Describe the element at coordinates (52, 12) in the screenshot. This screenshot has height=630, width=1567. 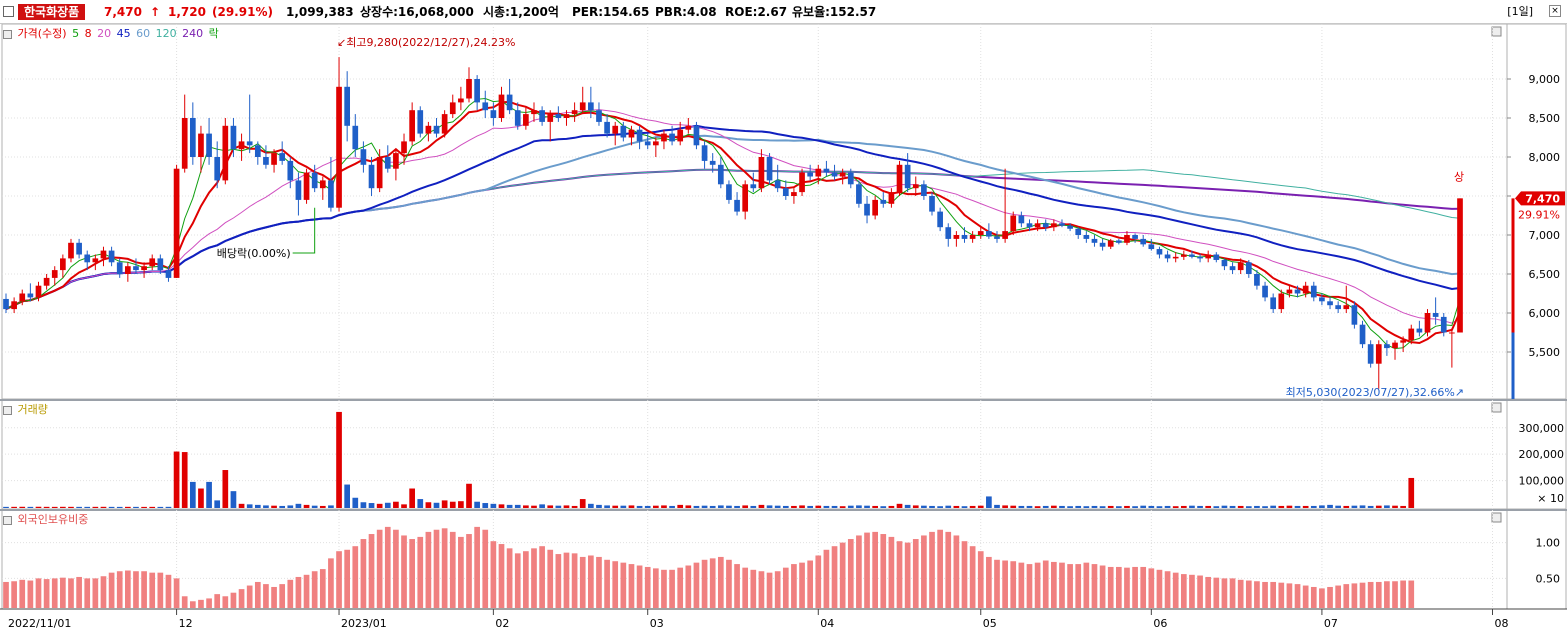
I see `stock-name: 한국화장품` at that location.